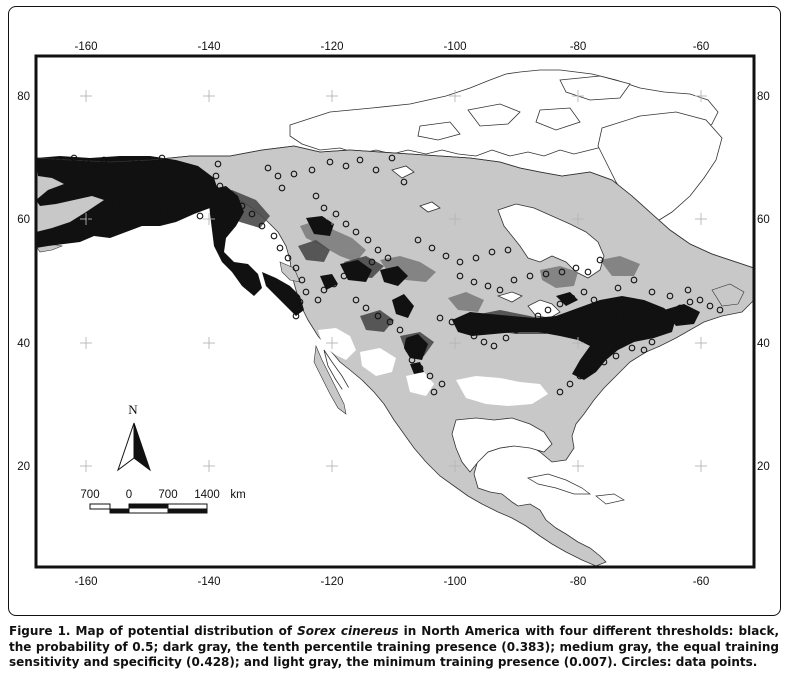  What do you see at coordinates (163, 501) in the screenshot?
I see `scale-bar: 700 0 700 1400 km` at bounding box center [163, 501].